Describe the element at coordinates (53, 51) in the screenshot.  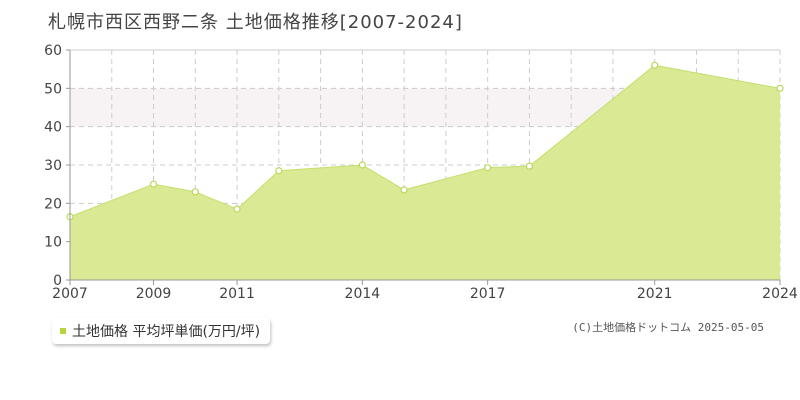
I see `y-tick-label: 60` at that location.